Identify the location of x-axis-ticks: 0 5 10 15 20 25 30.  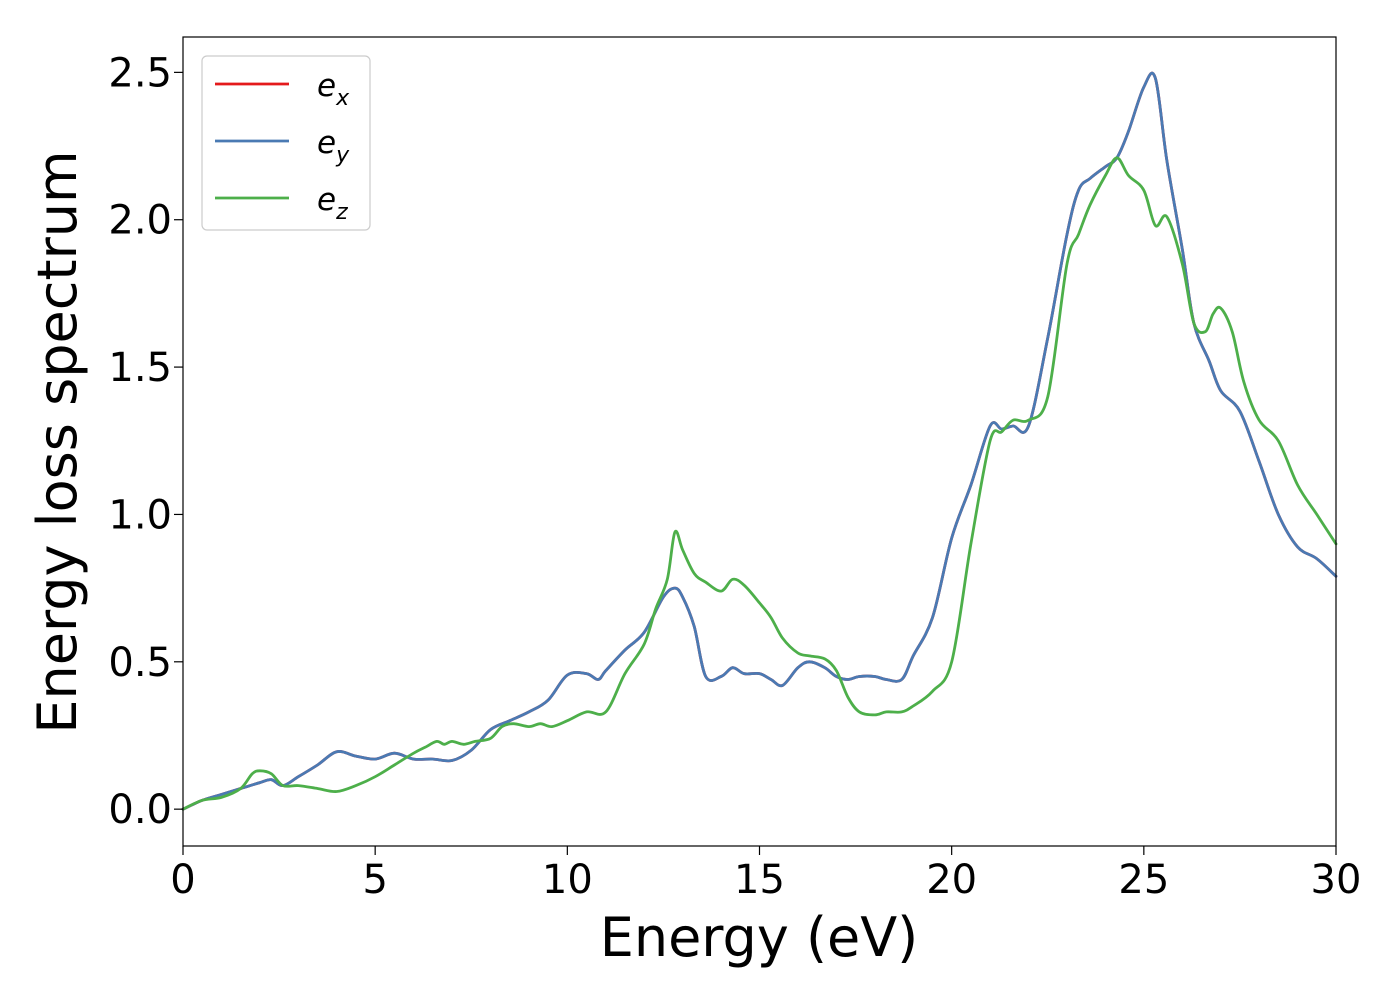
(765, 874).